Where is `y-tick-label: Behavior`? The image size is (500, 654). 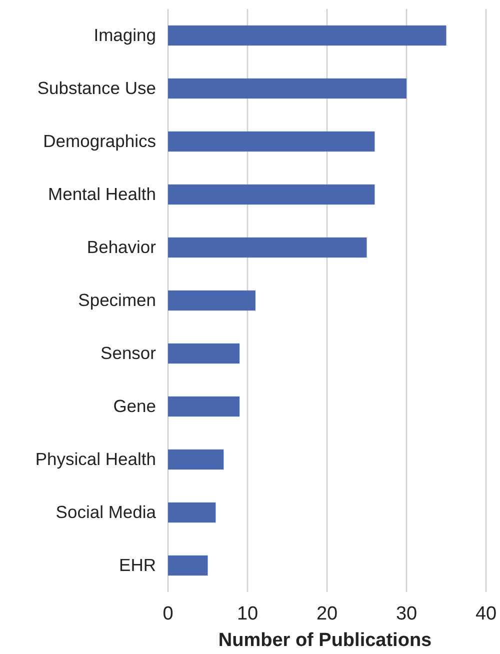
y-tick-label: Behavior is located at coordinates (121, 247).